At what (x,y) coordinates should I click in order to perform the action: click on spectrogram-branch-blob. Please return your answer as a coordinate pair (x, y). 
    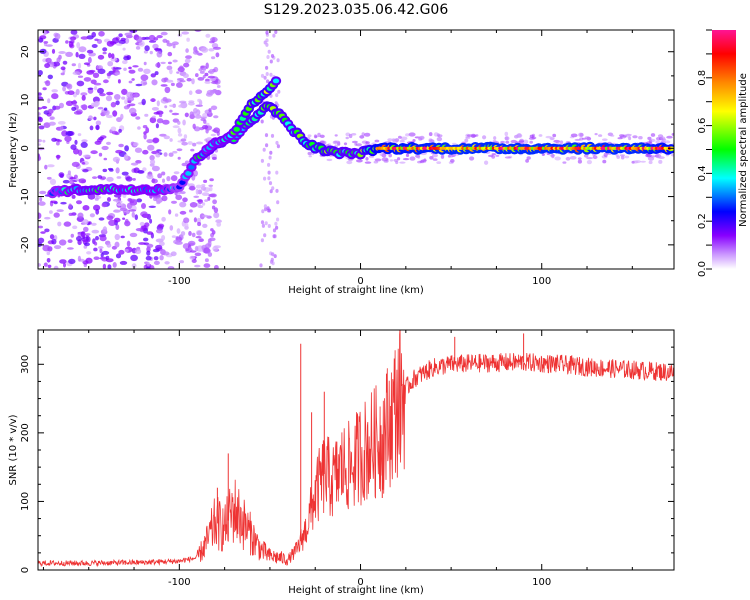
    Looking at the image, I should click on (276, 81).